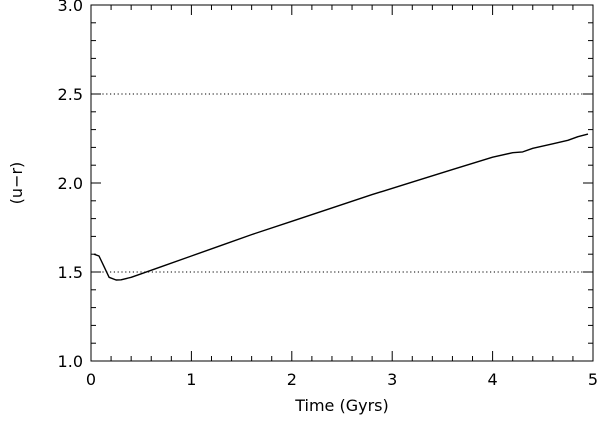  I want to click on x-axis-title: Time (Gyrs), so click(341, 405).